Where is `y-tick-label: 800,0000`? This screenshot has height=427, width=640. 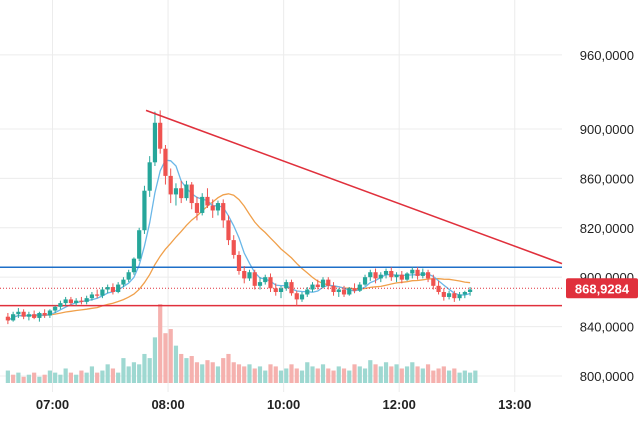
y-tick-label: 800,0000 is located at coordinates (607, 376).